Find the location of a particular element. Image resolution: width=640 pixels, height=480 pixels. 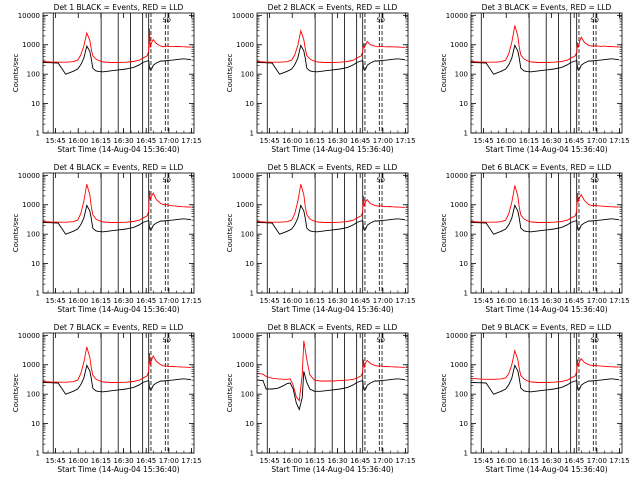

det-8-xtick-label-17:15: 17:15 is located at coordinates (405, 461).